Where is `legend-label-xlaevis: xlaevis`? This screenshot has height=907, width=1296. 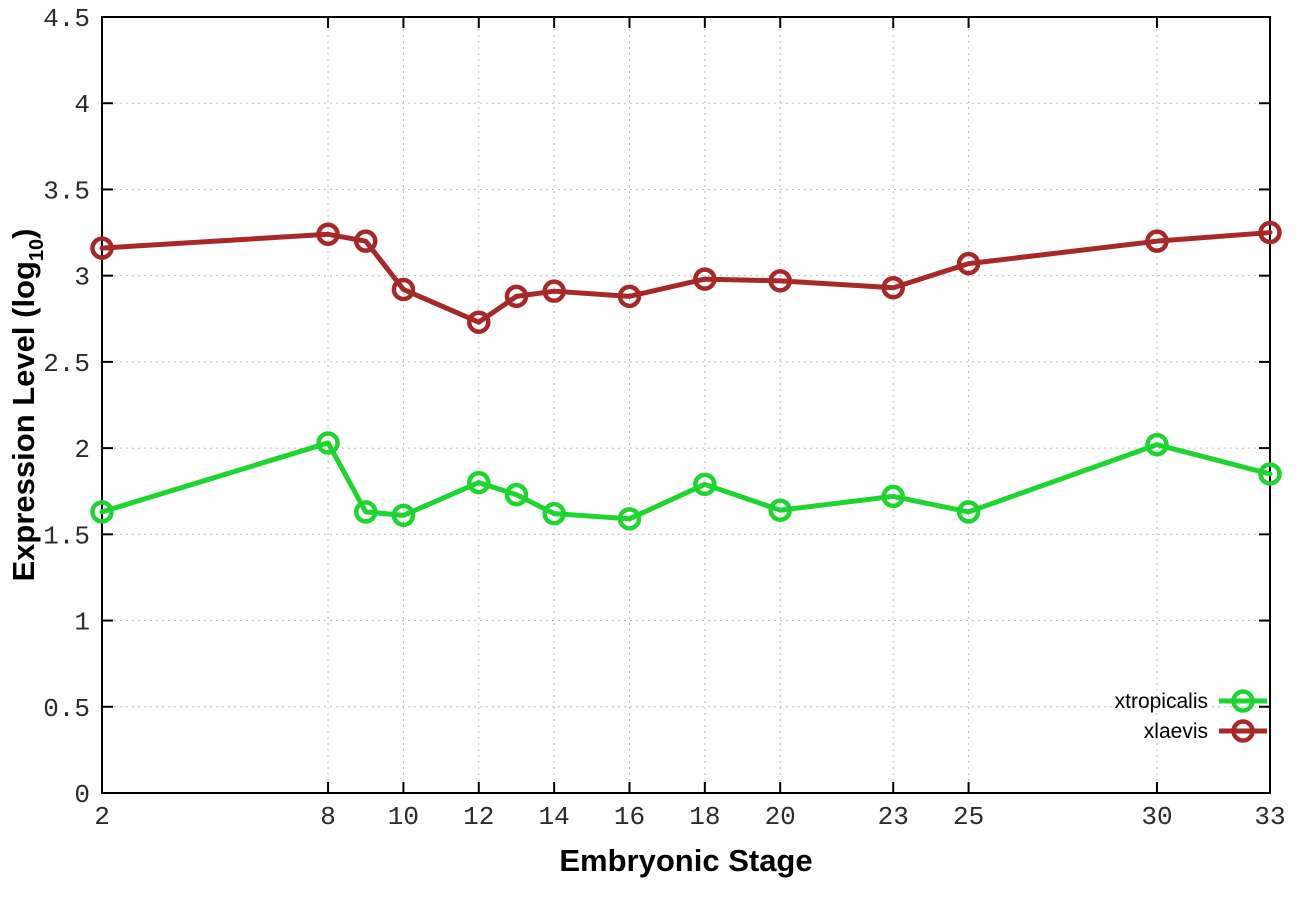 legend-label-xlaevis: xlaevis is located at coordinates (1176, 731).